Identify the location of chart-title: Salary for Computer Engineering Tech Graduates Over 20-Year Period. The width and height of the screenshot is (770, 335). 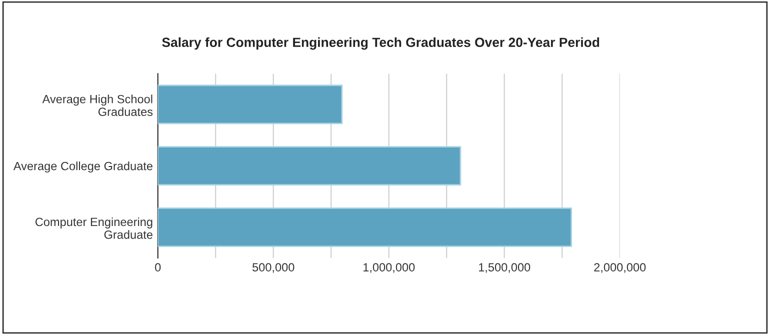
(381, 43).